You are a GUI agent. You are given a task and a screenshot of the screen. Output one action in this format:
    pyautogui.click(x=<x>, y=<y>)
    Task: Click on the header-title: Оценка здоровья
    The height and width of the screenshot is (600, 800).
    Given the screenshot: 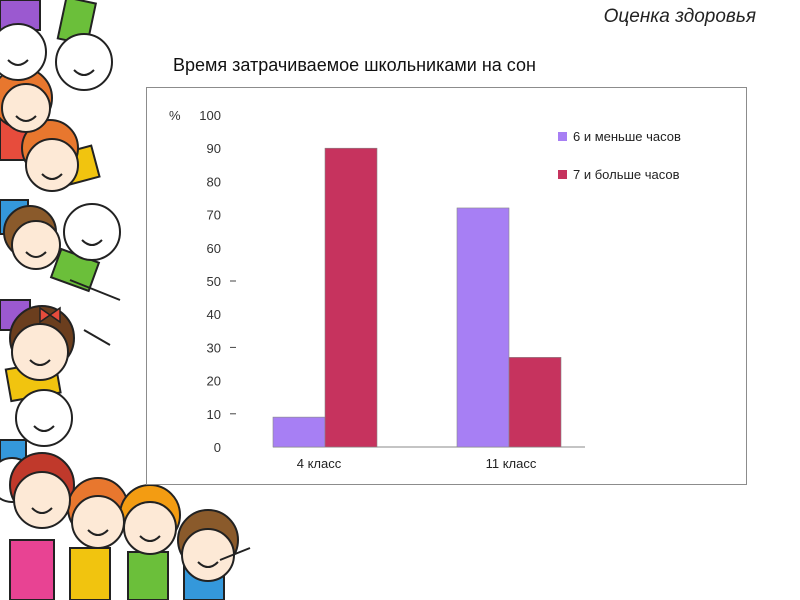 What is the action you would take?
    pyautogui.click(x=679, y=16)
    